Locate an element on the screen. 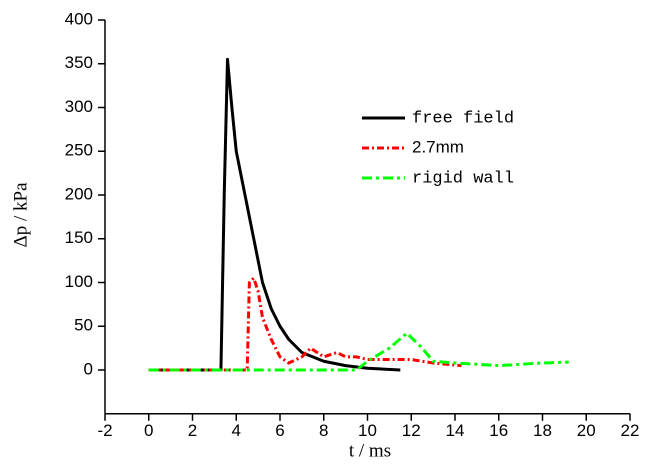  x-tick-label: 14 is located at coordinates (455, 430).